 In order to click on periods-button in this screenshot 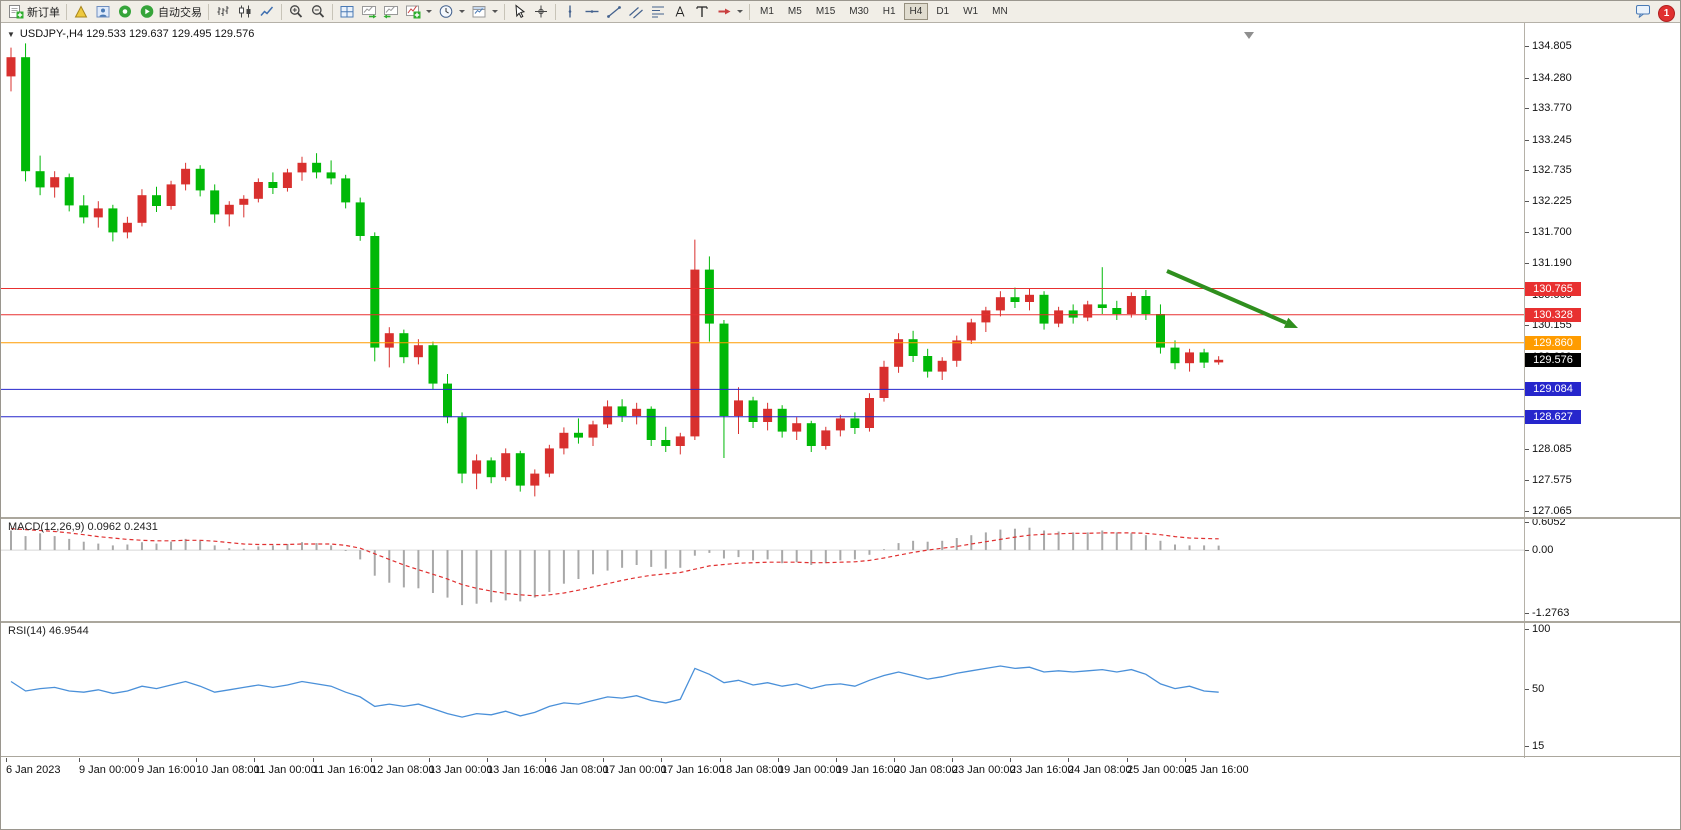, I will do `click(451, 11)`.